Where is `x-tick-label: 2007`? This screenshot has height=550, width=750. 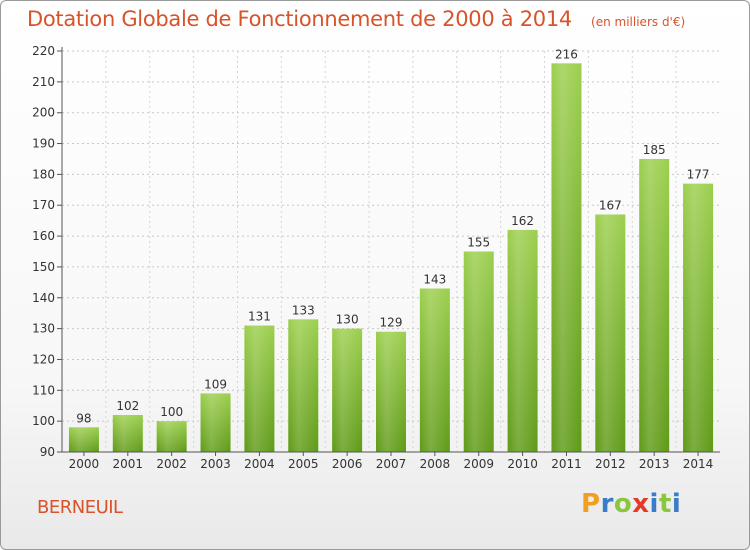
x-tick-label: 2007 is located at coordinates (391, 464).